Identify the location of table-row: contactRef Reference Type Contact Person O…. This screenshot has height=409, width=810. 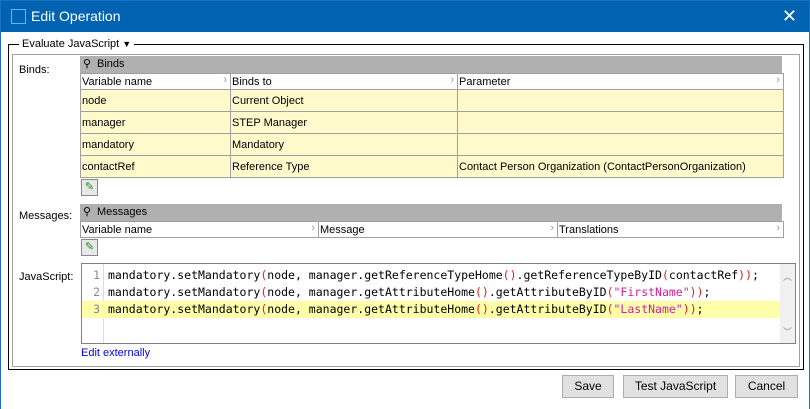
(432, 166).